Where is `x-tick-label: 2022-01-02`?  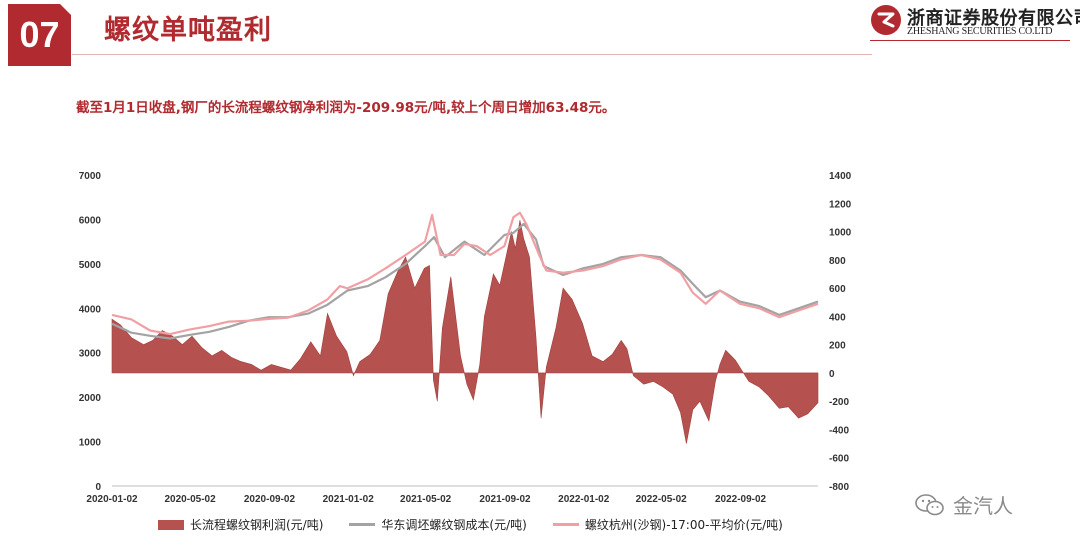 x-tick-label: 2022-01-02 is located at coordinates (584, 499).